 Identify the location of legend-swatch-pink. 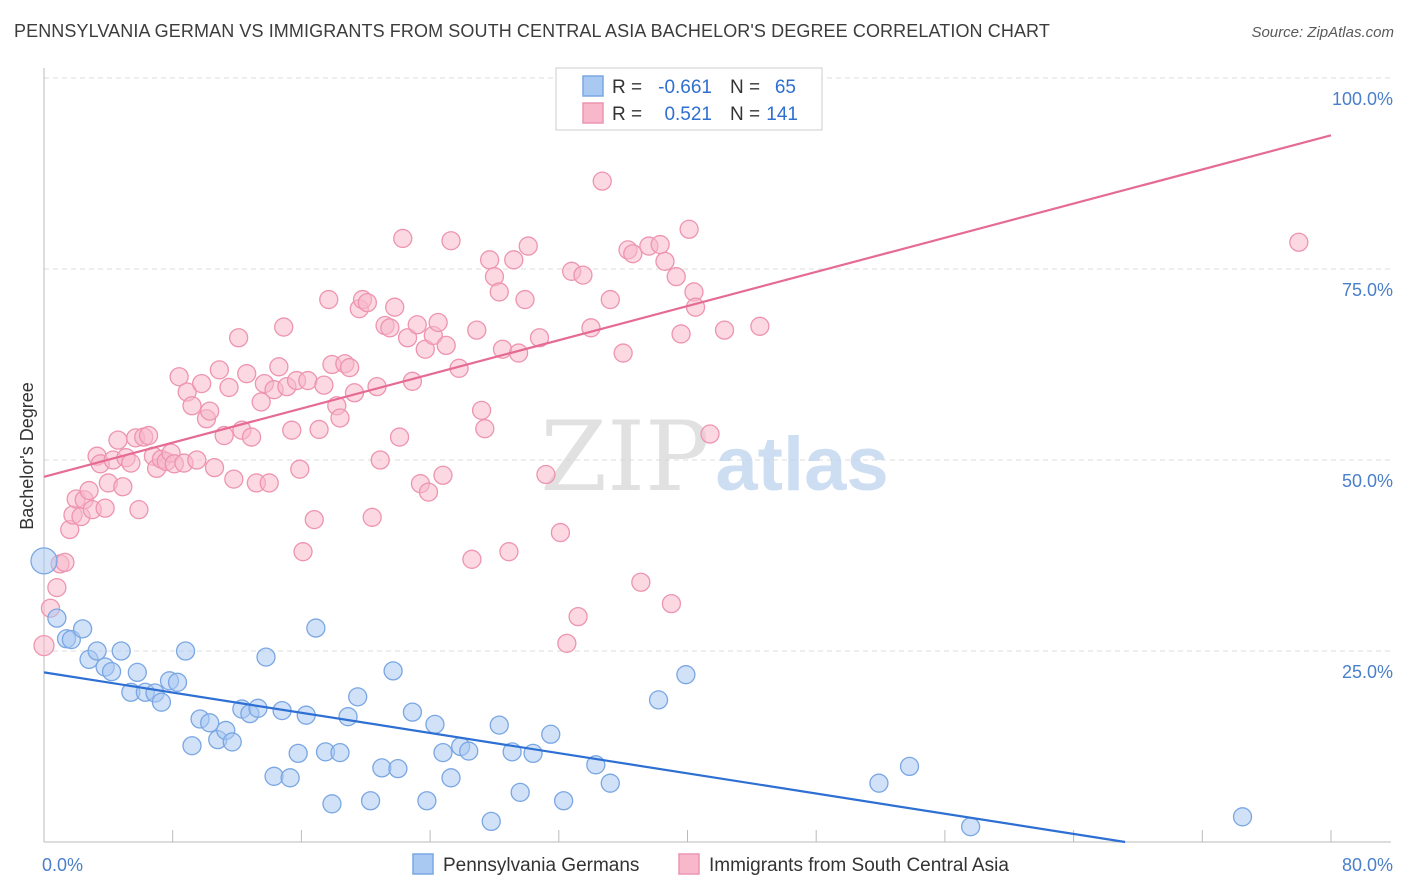
(689, 864).